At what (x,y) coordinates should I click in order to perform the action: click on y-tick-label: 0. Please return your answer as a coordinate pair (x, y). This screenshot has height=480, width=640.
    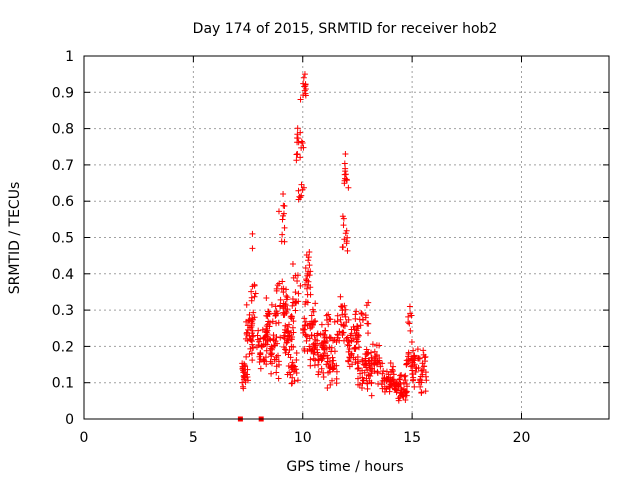
    Looking at the image, I should click on (69, 420).